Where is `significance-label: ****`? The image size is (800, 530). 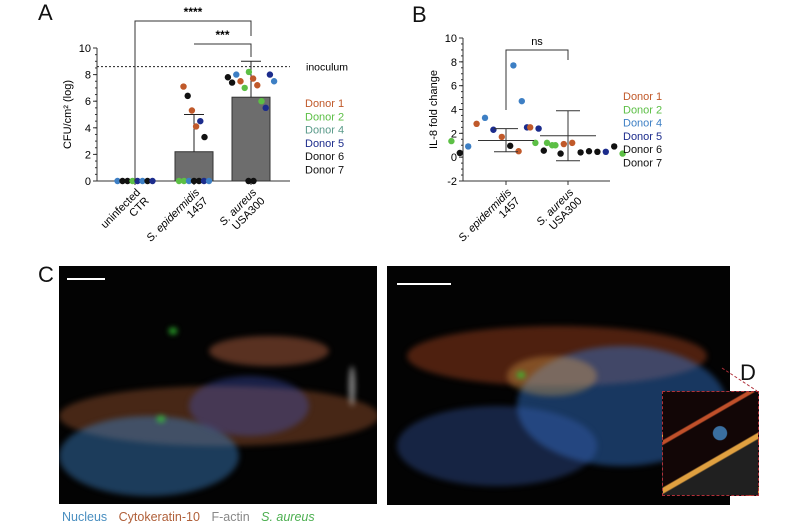 significance-label: **** is located at coordinates (193, 12).